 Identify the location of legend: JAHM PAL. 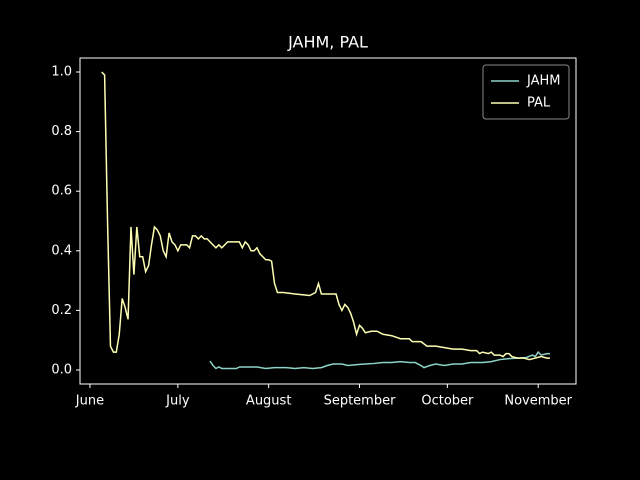
(526, 92).